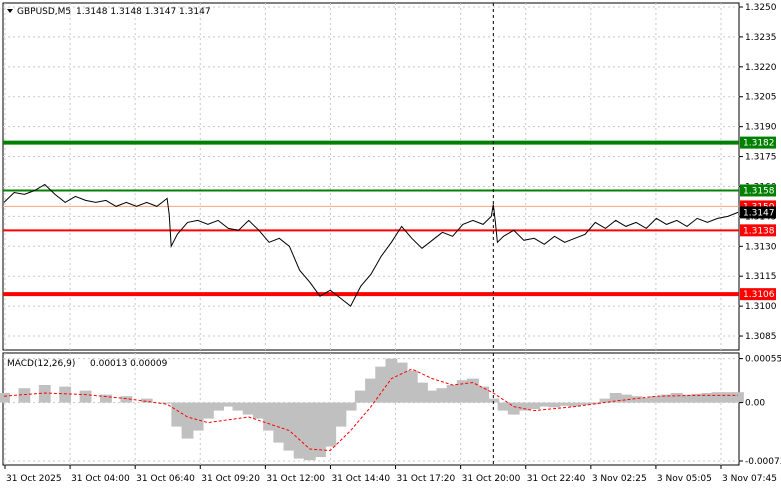 This screenshot has height=489, width=781. What do you see at coordinates (41, 364) in the screenshot?
I see `macd-label: MACD(12,26,9)` at bounding box center [41, 364].